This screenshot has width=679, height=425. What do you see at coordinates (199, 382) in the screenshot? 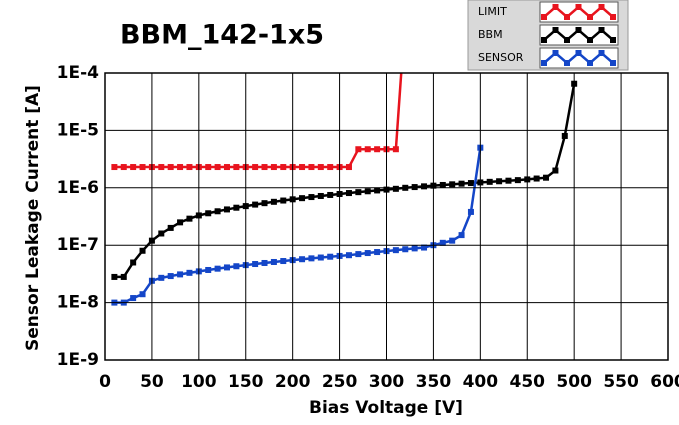
I see `x-tick-label: 100` at bounding box center [199, 382].